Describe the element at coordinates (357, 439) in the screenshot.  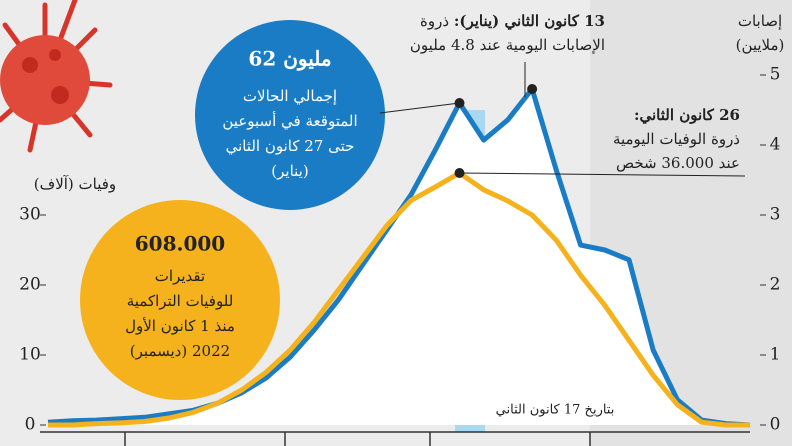
I see `x-ticks` at that location.